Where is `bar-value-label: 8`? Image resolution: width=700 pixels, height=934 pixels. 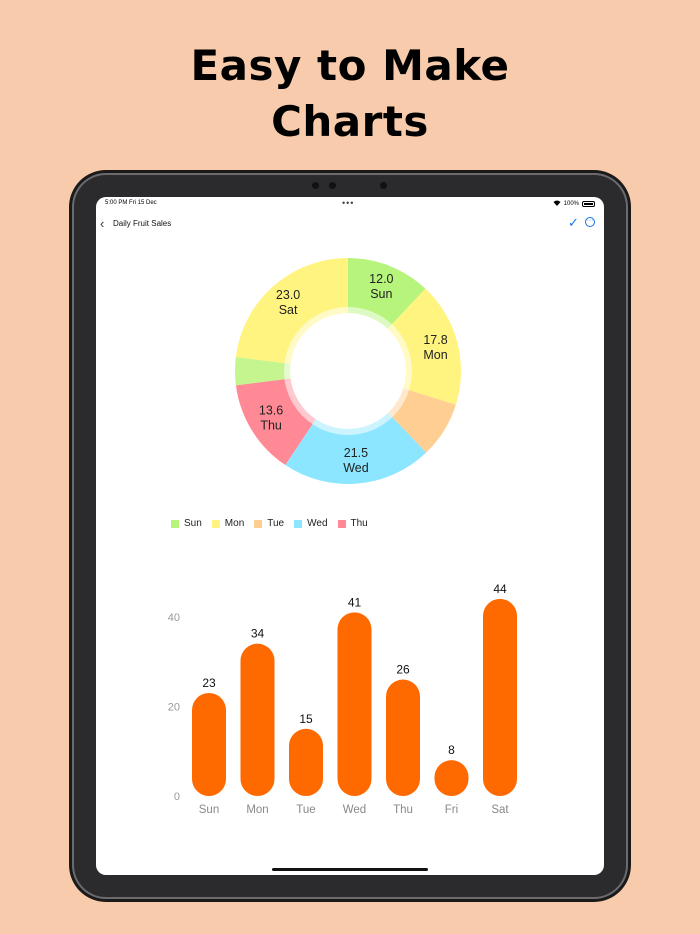 bar-value-label: 8 is located at coordinates (451, 750).